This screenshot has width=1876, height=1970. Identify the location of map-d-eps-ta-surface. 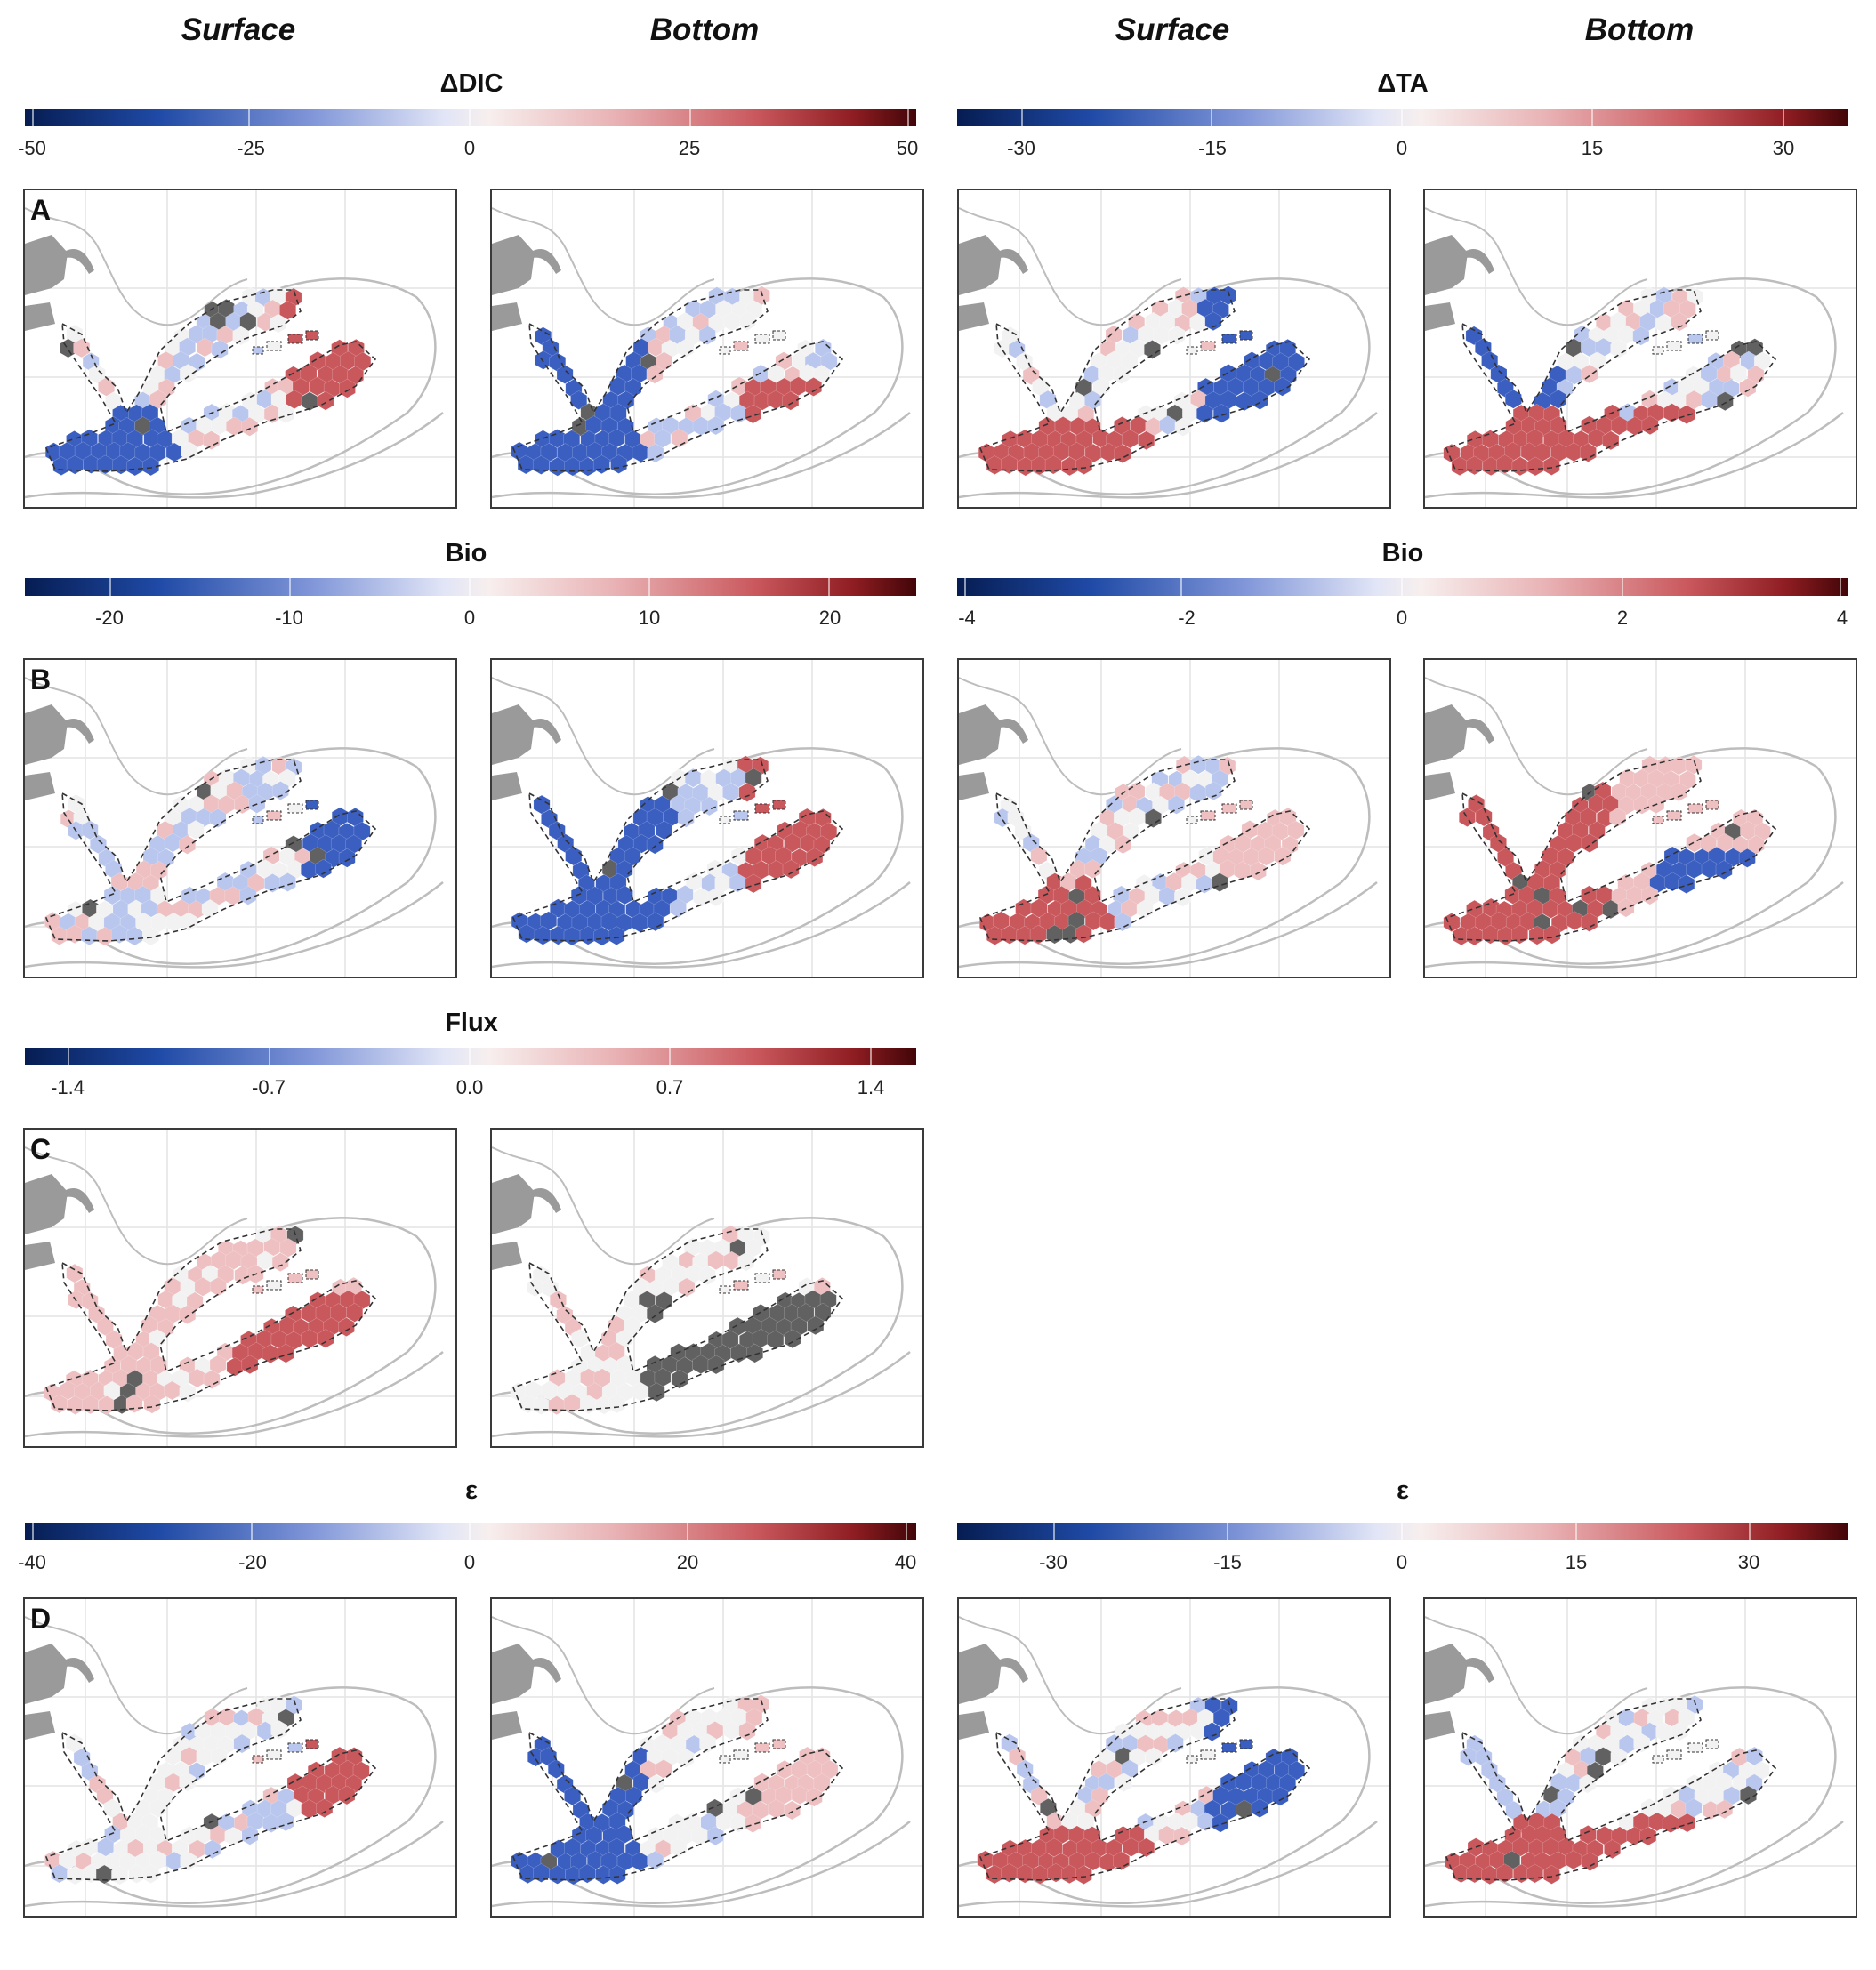
(1174, 1757).